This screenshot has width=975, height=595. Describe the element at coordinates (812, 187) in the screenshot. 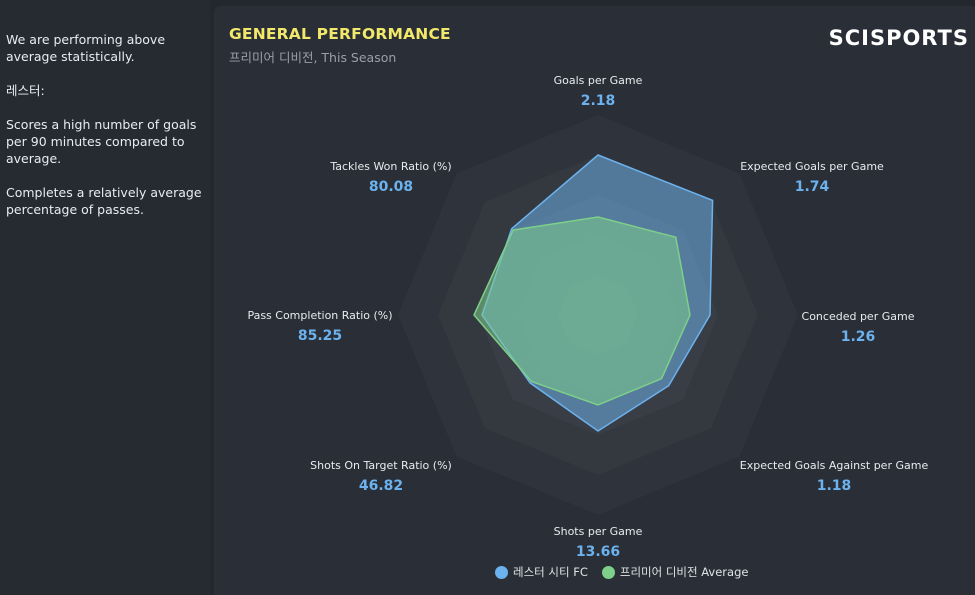

I see `axis-value-1: 1.74` at that location.